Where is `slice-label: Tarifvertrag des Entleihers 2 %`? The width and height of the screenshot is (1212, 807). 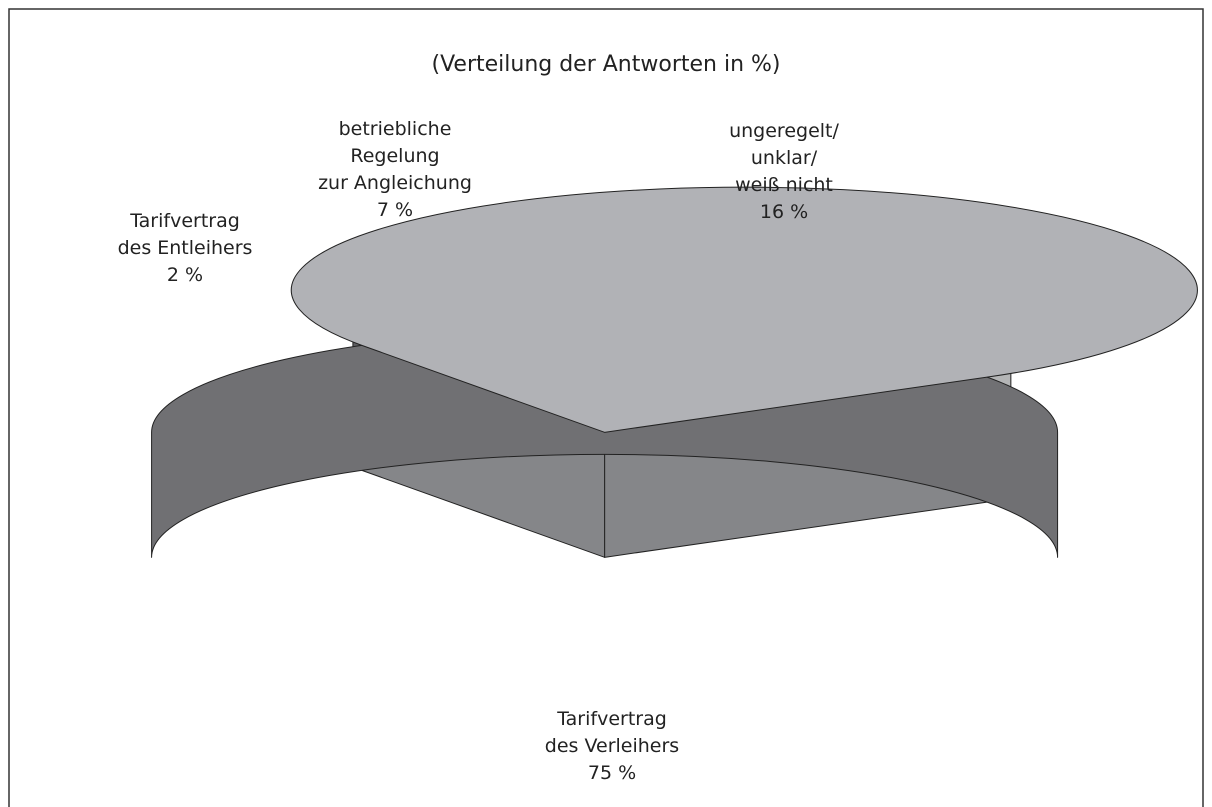 slice-label: Tarifvertrag des Entleihers 2 % is located at coordinates (185, 248).